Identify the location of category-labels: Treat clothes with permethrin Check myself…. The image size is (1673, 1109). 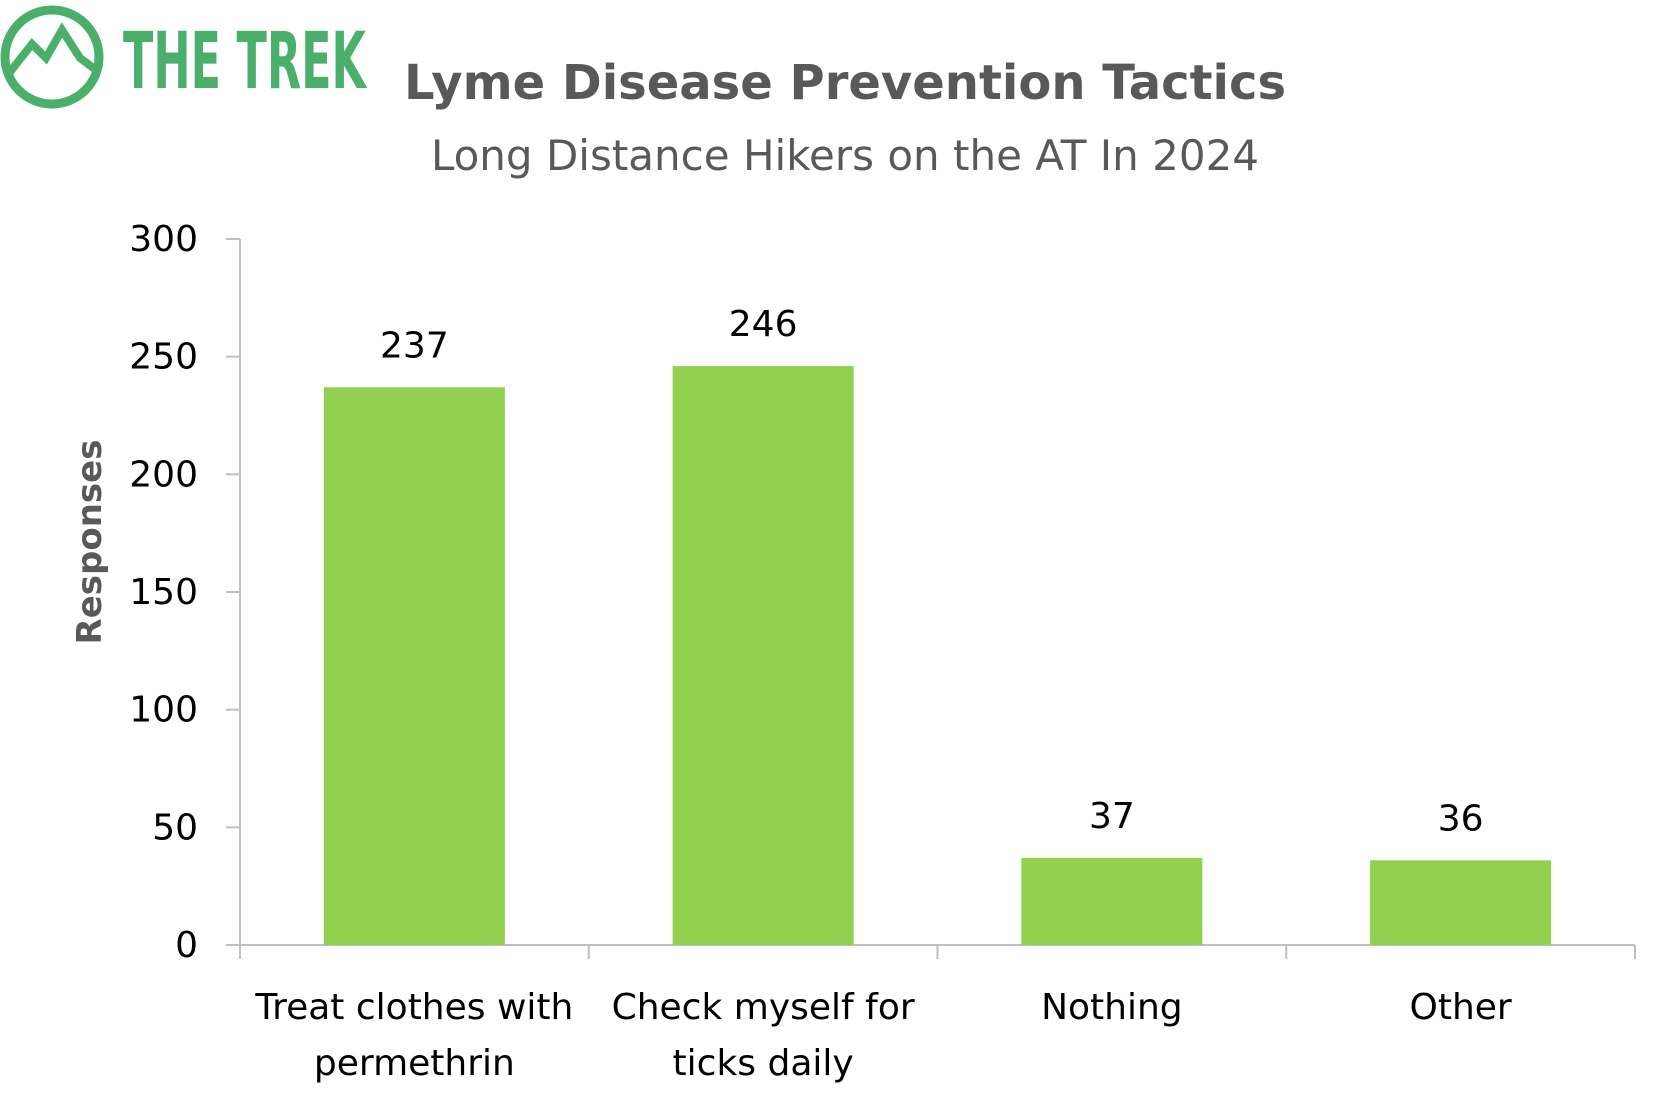
(883, 1035).